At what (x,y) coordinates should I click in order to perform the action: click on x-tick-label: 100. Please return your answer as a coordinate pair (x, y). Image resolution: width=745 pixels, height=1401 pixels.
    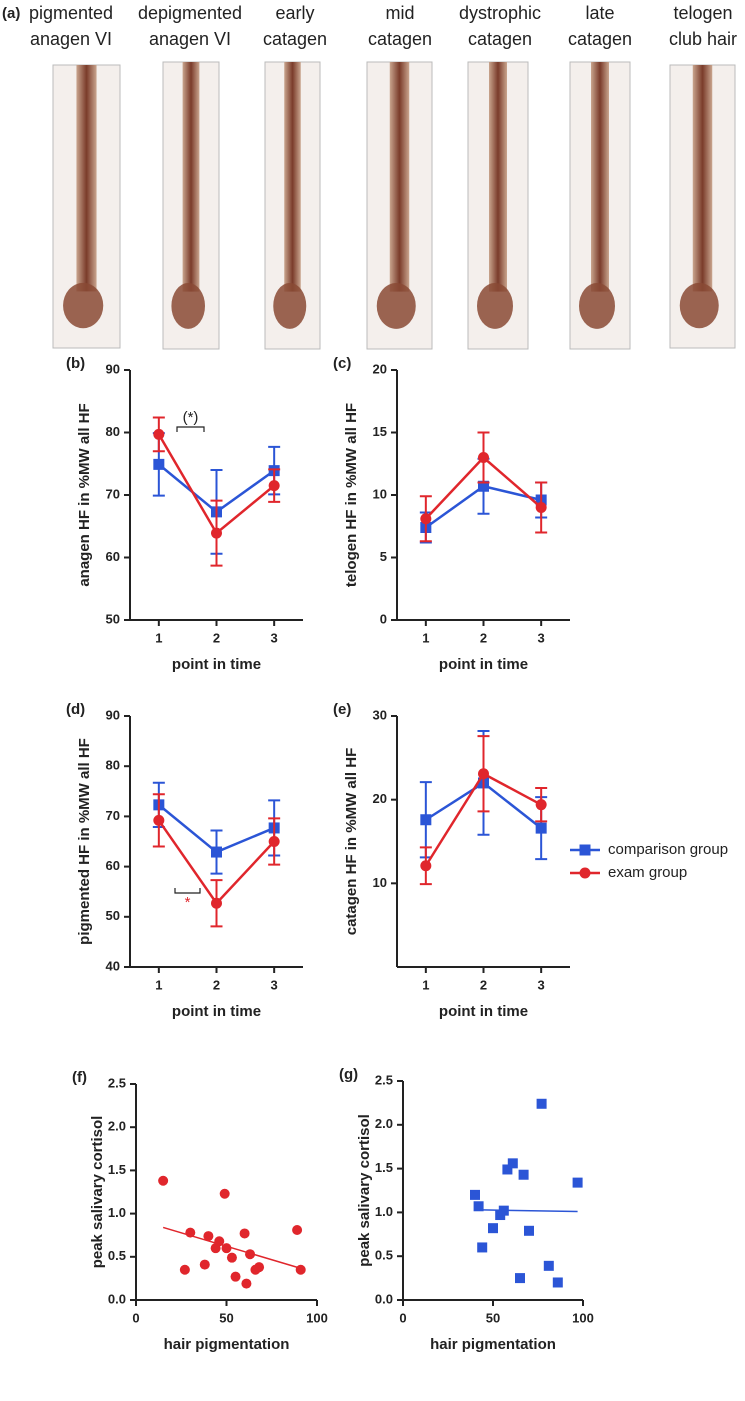
    Looking at the image, I should click on (317, 1317).